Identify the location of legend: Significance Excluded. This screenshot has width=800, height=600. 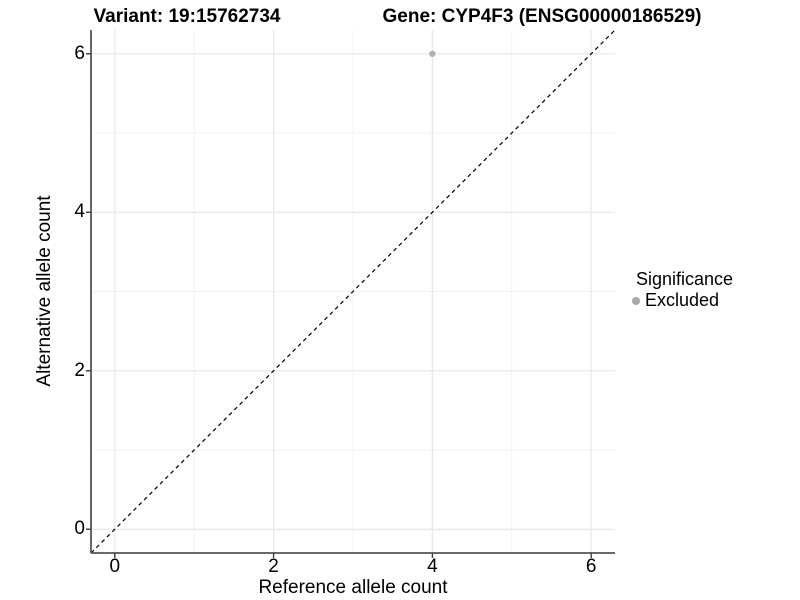
(680, 290).